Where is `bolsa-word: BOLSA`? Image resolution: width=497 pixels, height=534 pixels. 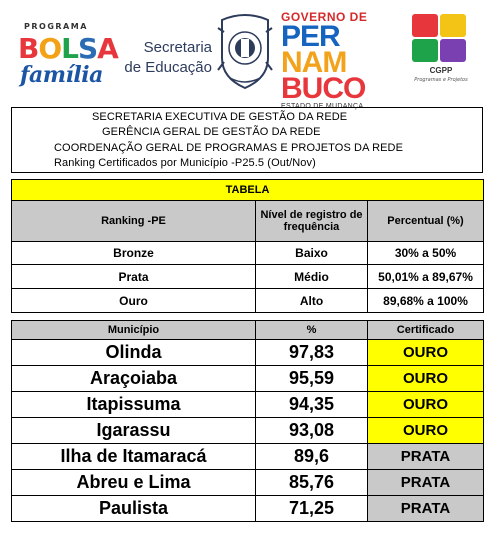 bolsa-word: BOLSA is located at coordinates (68, 48).